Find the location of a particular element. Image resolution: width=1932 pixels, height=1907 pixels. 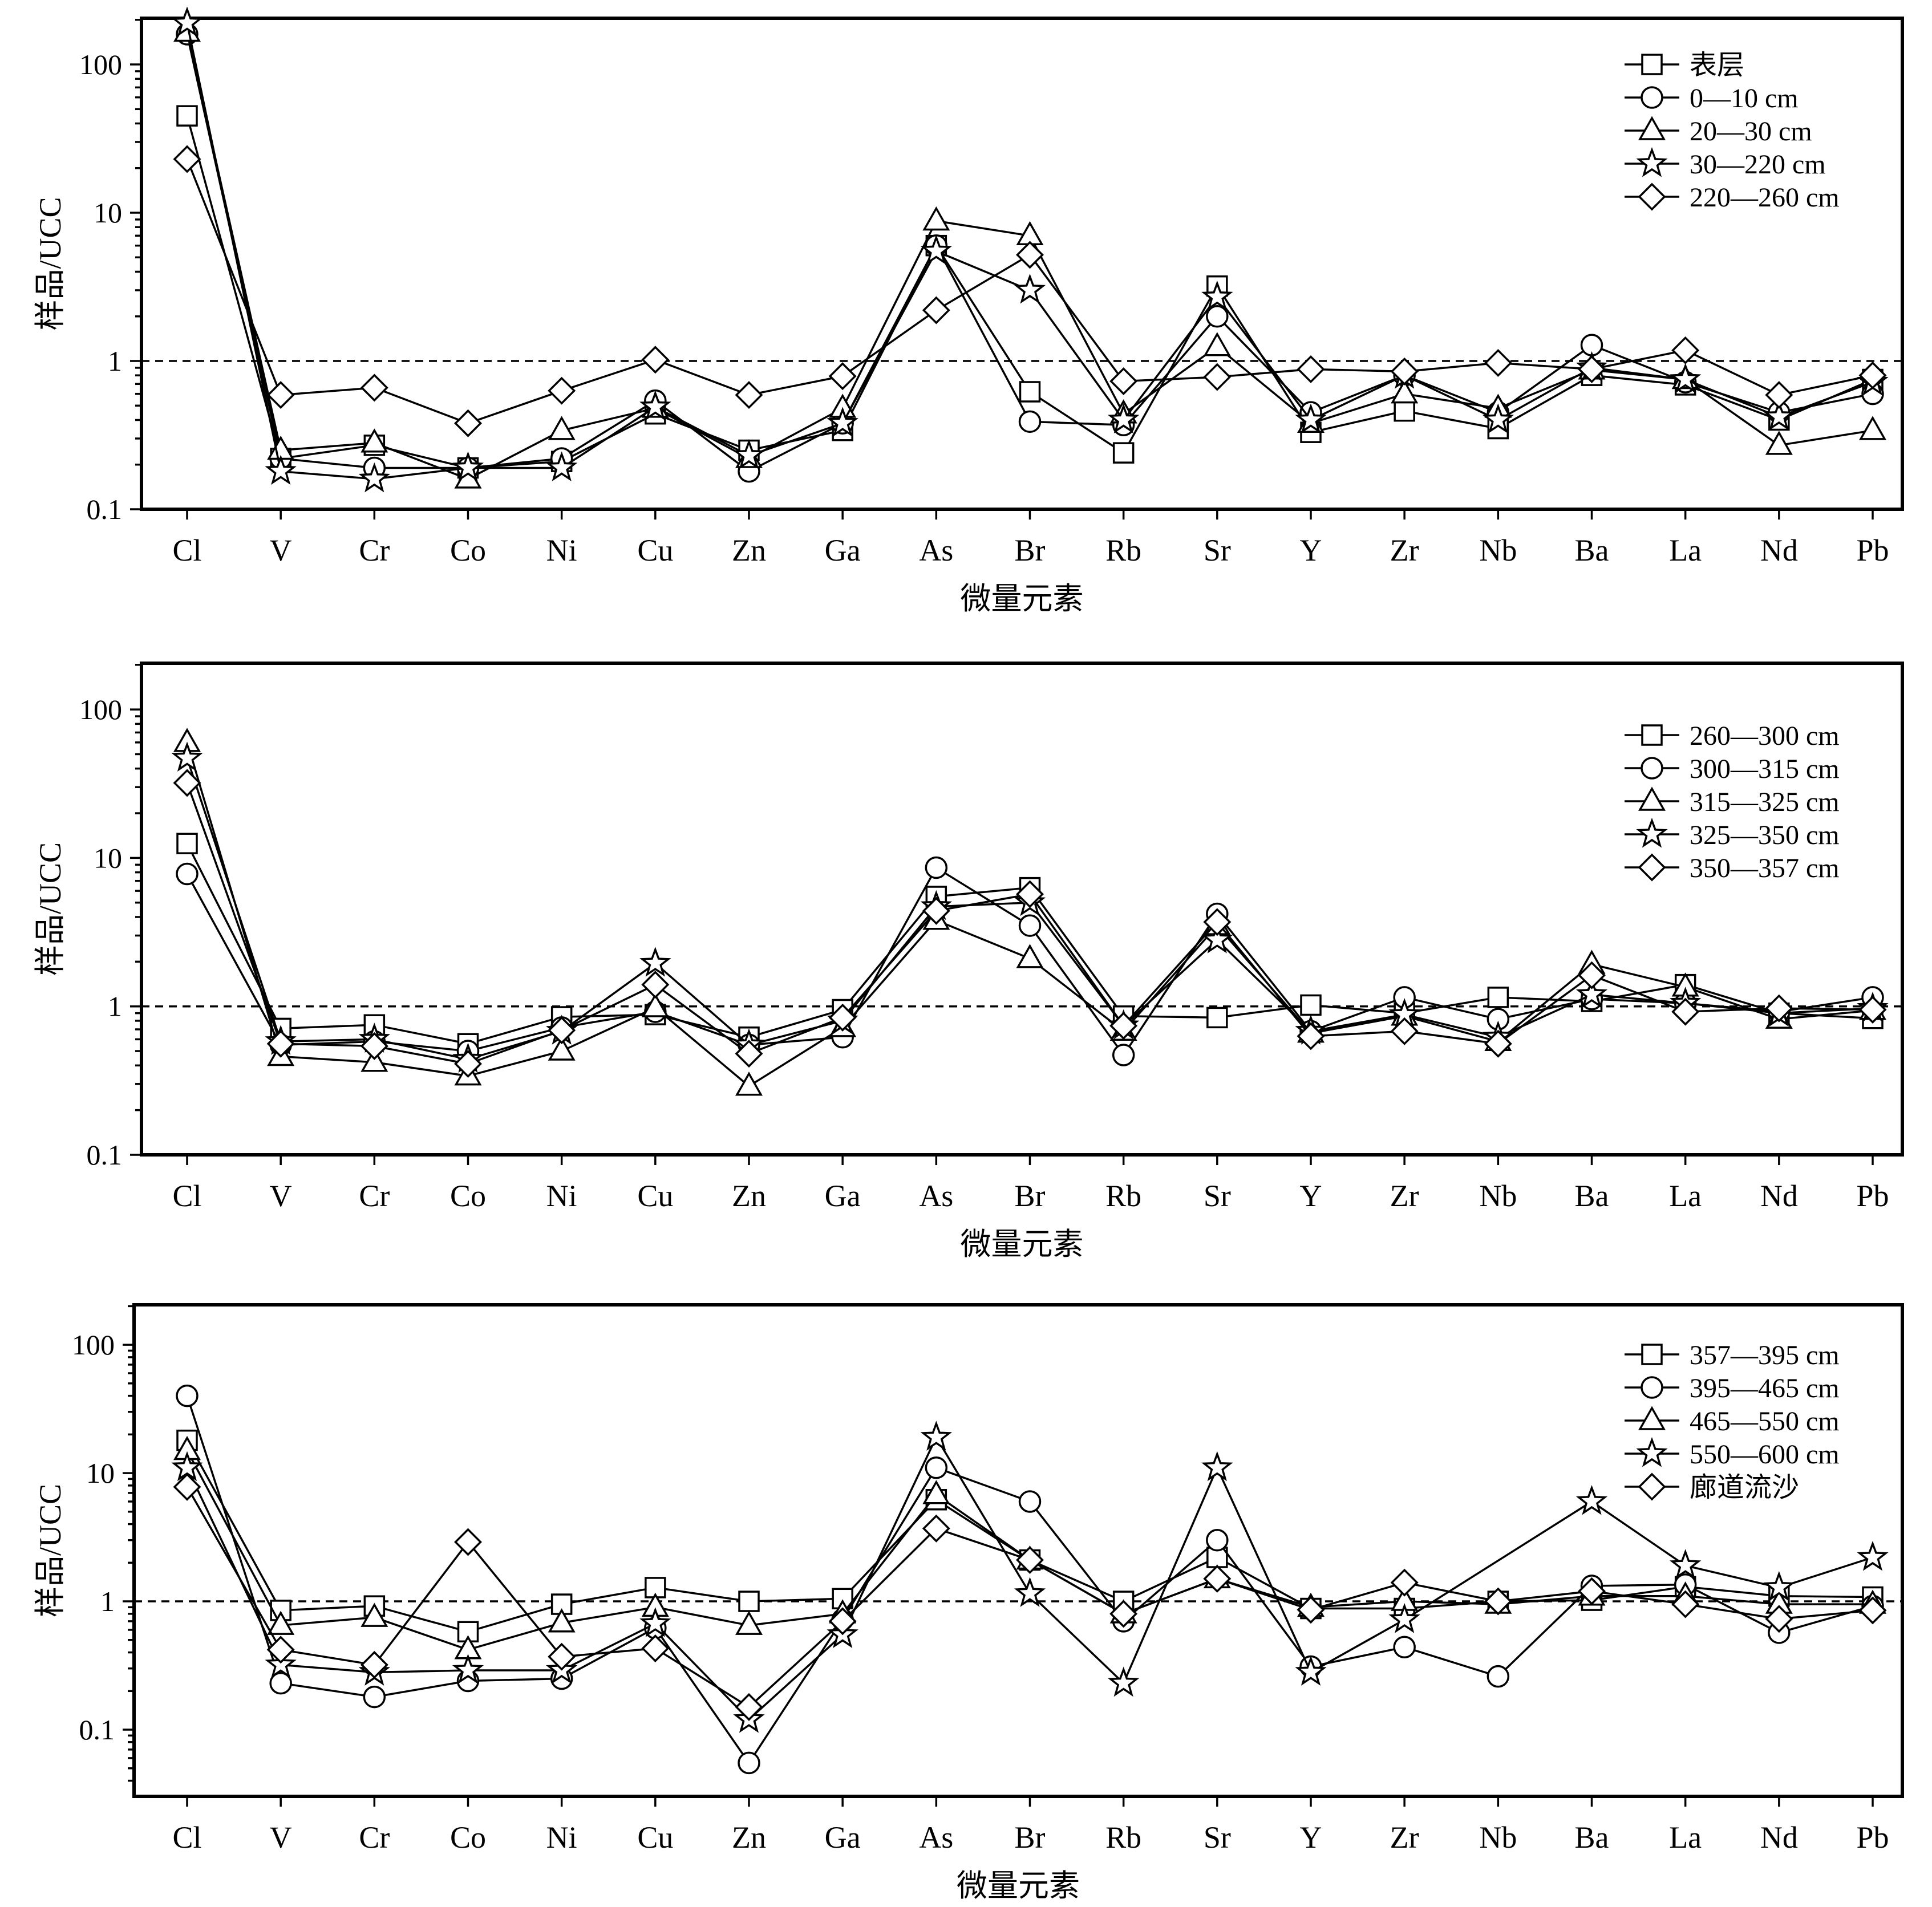

x-tick-label: Rb is located at coordinates (1123, 550).